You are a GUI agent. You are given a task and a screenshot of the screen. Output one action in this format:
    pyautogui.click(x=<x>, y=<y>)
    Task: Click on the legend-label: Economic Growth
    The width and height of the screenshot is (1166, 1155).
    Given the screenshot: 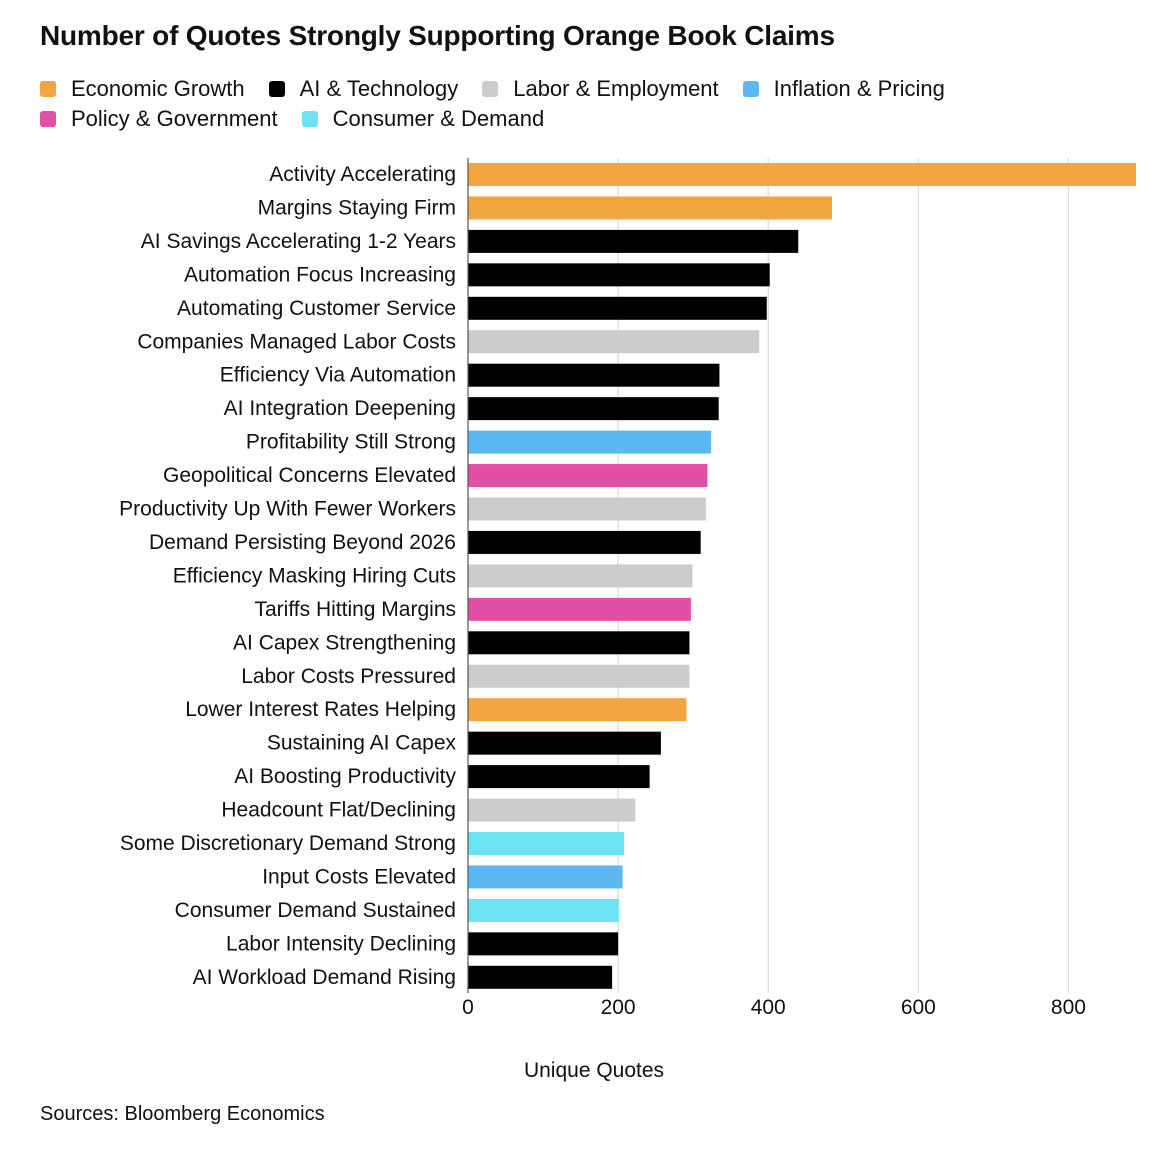 What is the action you would take?
    pyautogui.click(x=158, y=88)
    